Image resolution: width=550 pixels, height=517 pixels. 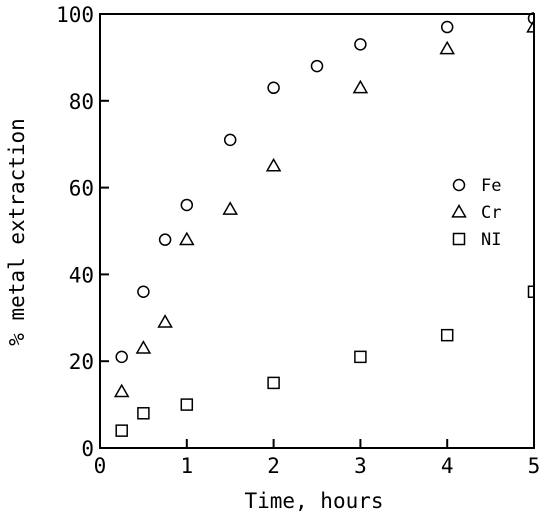 I want to click on legend-marker-fe, so click(x=459, y=185).